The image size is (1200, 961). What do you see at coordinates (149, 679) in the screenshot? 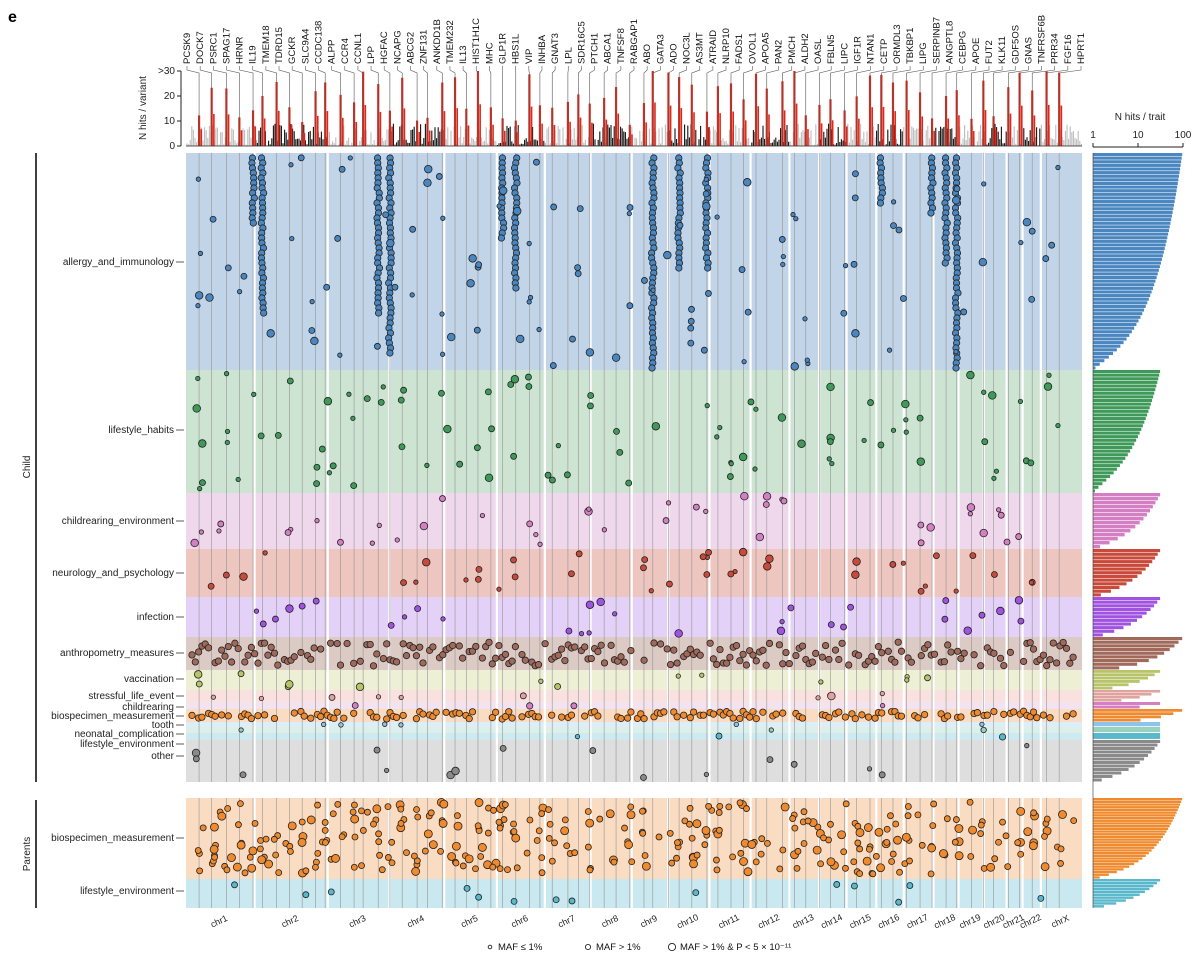
I see `category-label: vaccination` at bounding box center [149, 679].